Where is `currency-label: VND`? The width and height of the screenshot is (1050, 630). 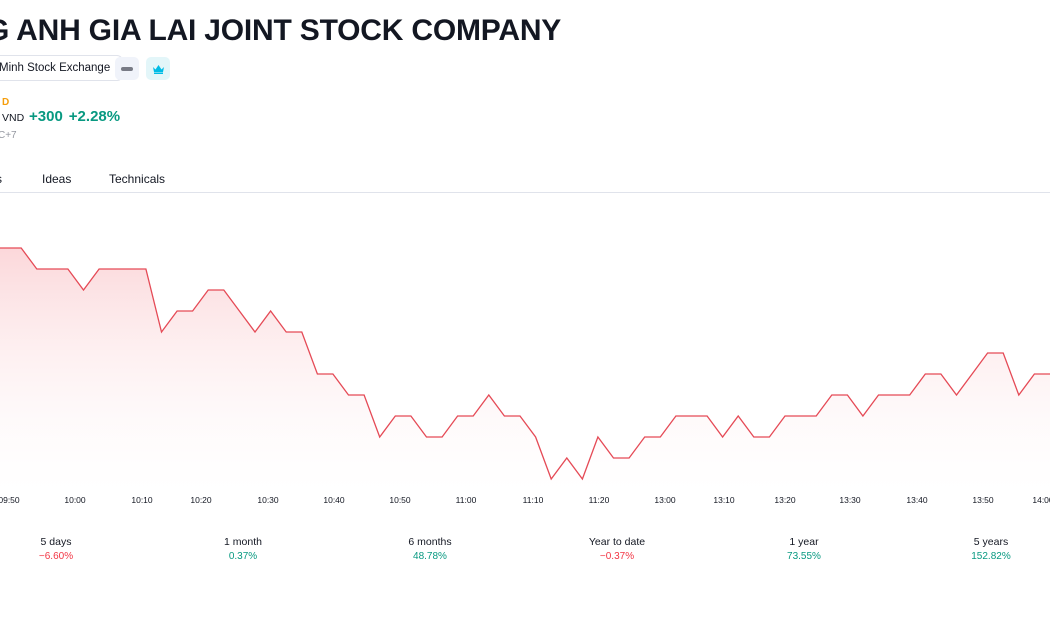
currency-label: VND is located at coordinates (13, 118).